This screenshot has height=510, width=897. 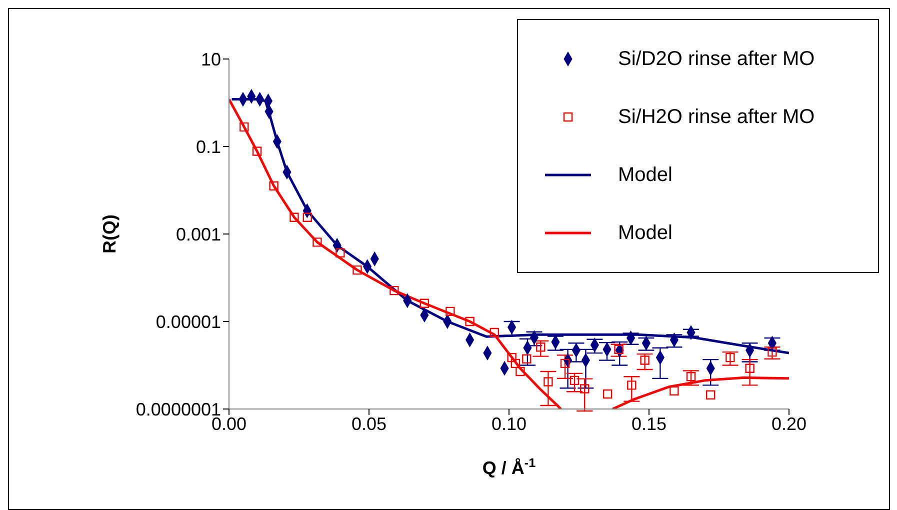 What do you see at coordinates (716, 59) in the screenshot?
I see `legend-label: Si/D2O rinse after MO` at bounding box center [716, 59].